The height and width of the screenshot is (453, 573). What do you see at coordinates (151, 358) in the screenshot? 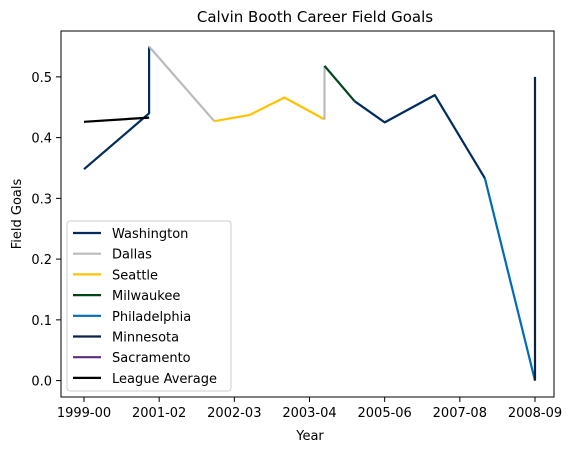
I see `legend-entry: Sacramento` at bounding box center [151, 358].